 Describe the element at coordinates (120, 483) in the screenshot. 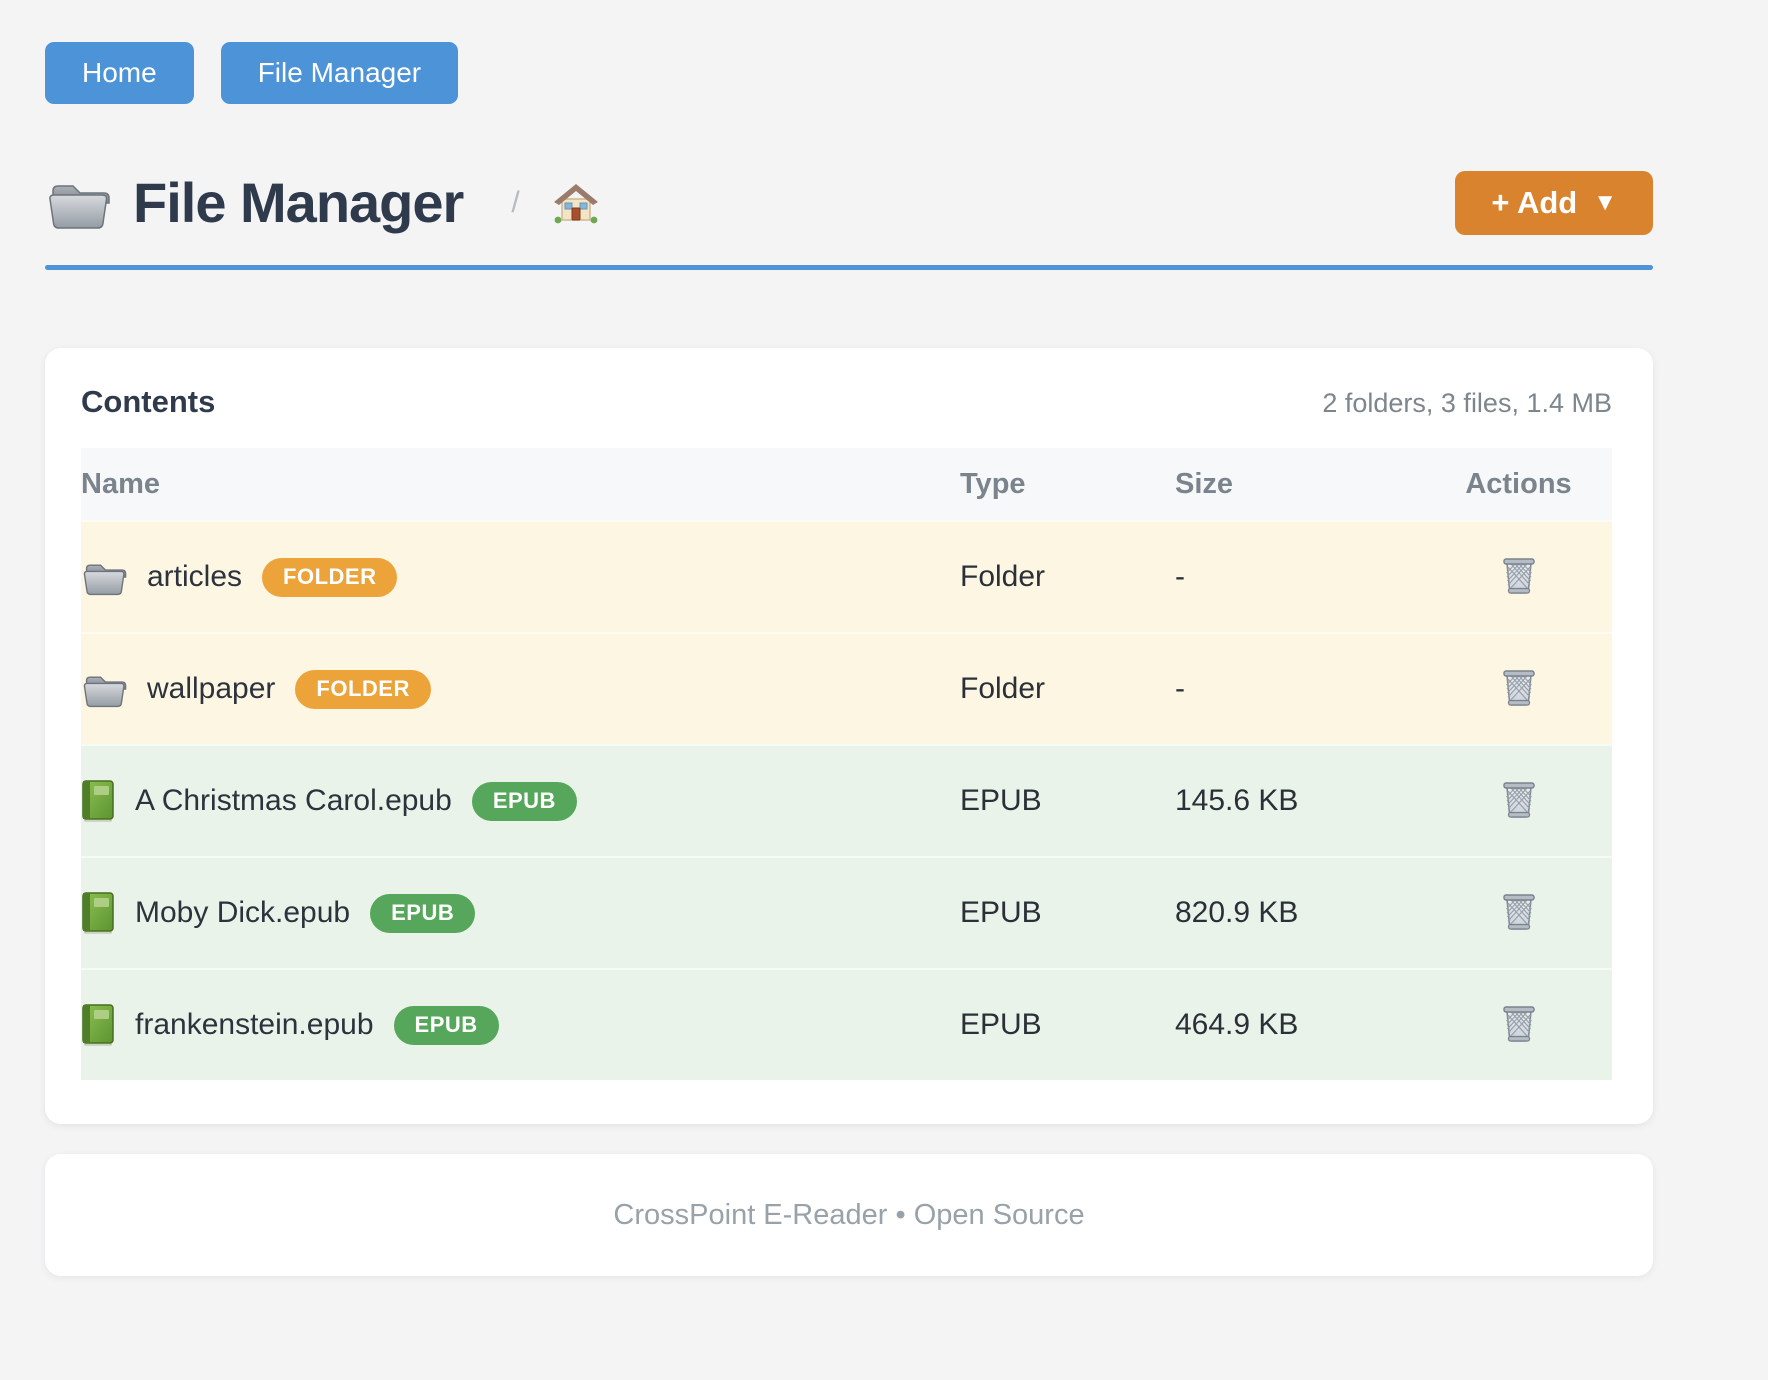

I see `column-header-name: Name` at that location.